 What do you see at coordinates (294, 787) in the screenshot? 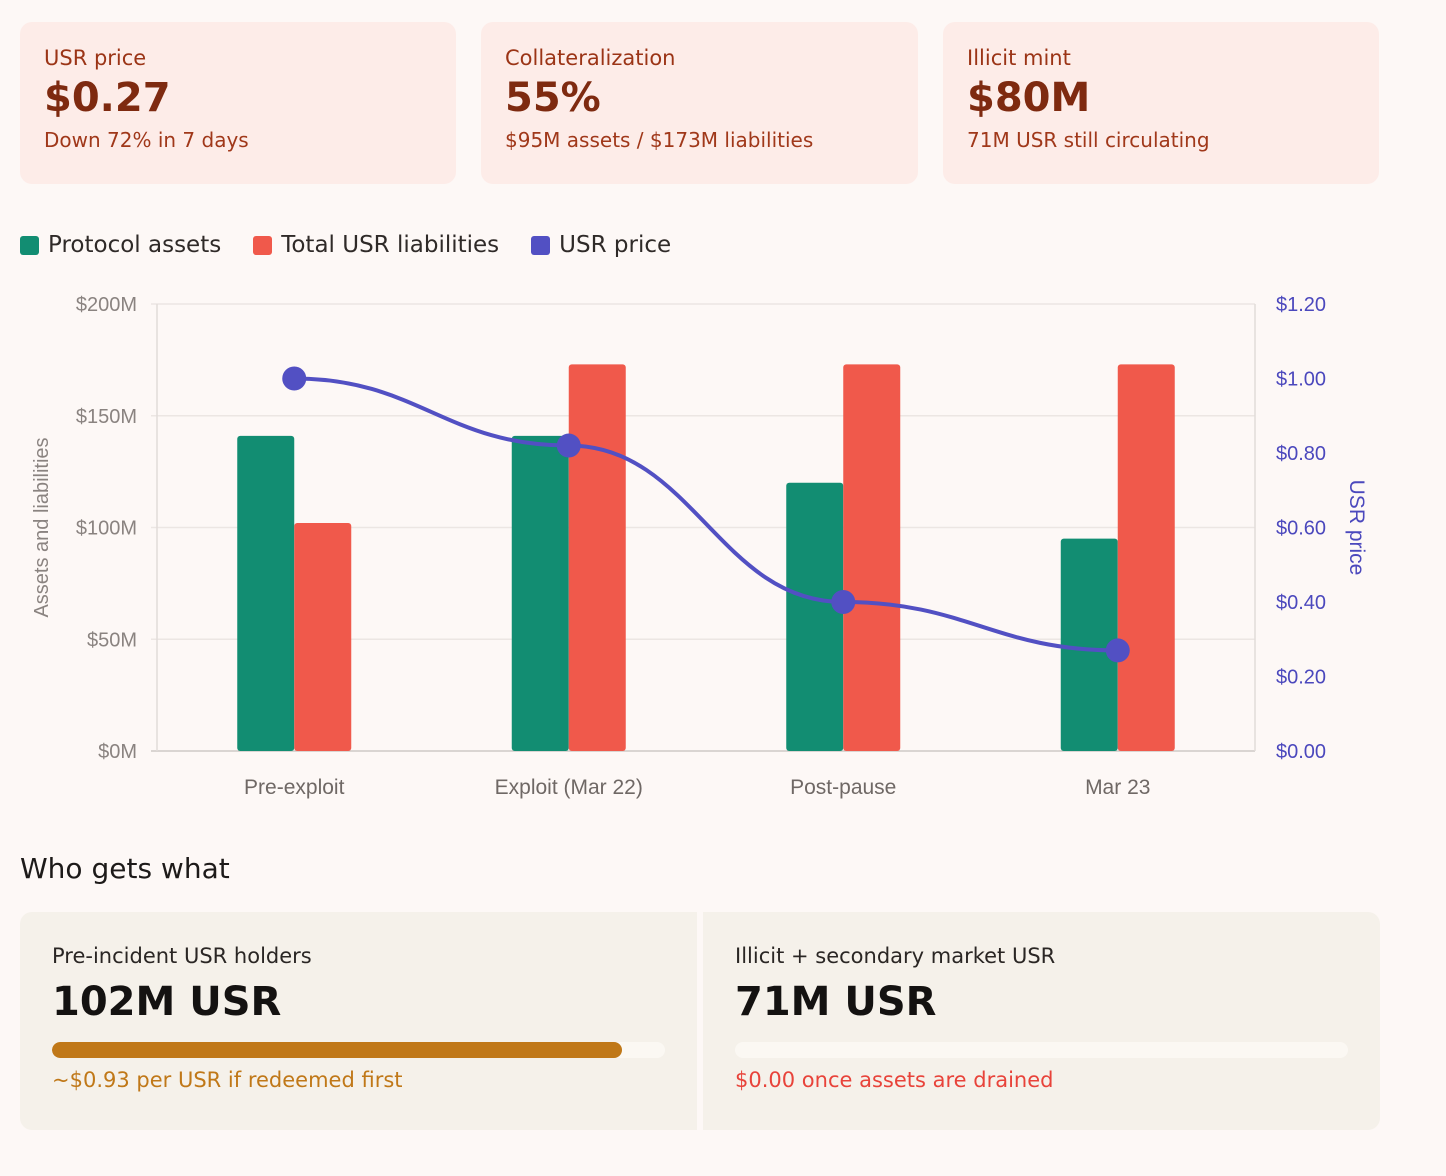
I see `x-axis-tick-label: Pre-exploit` at bounding box center [294, 787].